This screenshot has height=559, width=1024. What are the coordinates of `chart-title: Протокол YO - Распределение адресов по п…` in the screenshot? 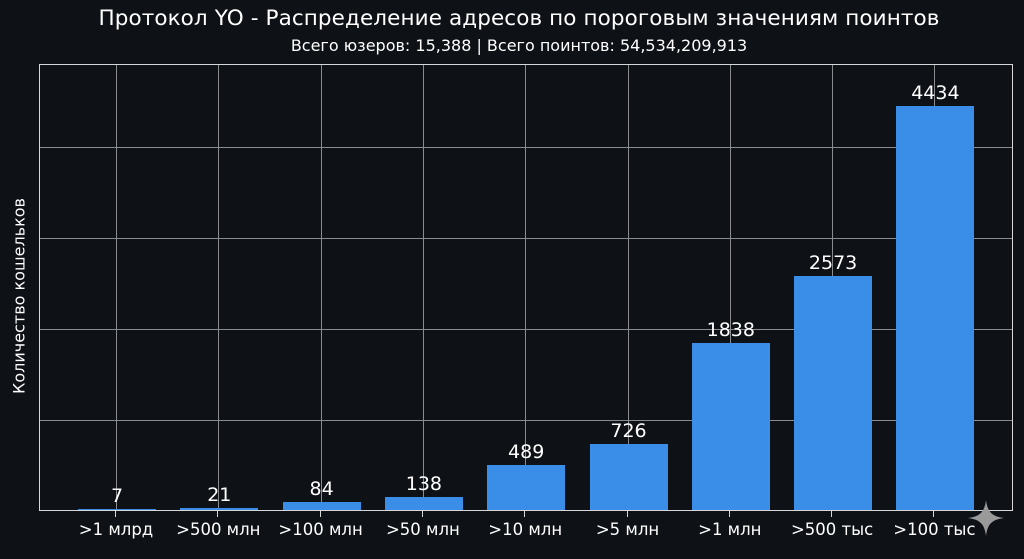 It's located at (519, 18).